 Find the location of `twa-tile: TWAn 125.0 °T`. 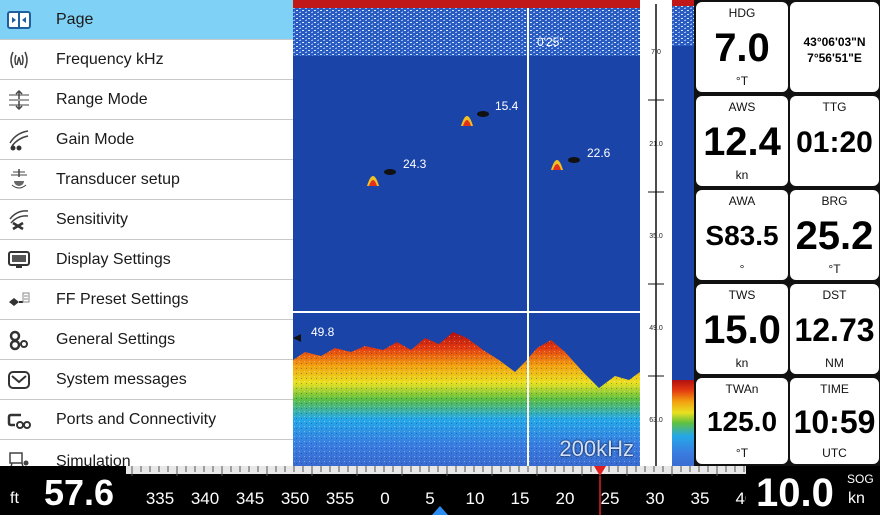

twa-tile: TWAn 125.0 °T is located at coordinates (742, 421).